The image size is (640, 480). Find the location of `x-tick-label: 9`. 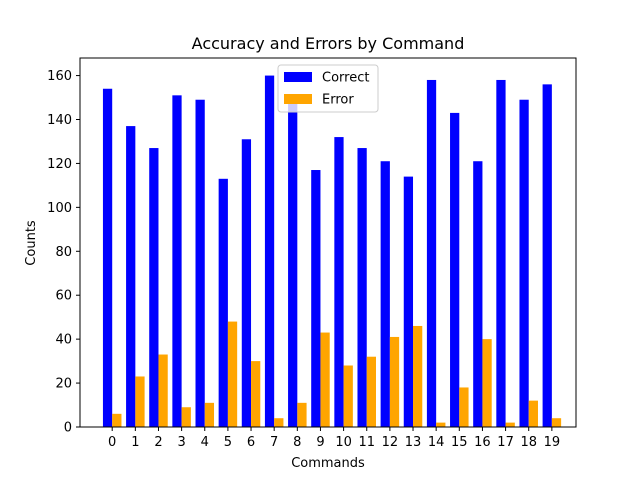

x-tick-label: 9 is located at coordinates (320, 442).